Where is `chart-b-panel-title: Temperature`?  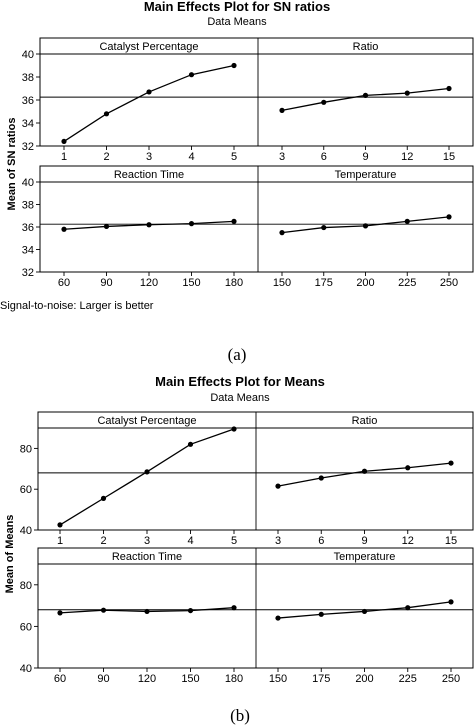
chart-b-panel-title: Temperature is located at coordinates (365, 557).